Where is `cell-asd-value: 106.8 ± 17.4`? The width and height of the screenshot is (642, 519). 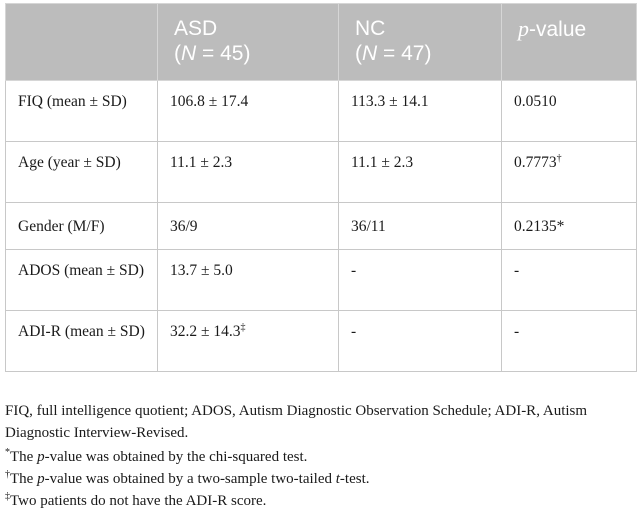 cell-asd-value: 106.8 ± 17.4 is located at coordinates (209, 101).